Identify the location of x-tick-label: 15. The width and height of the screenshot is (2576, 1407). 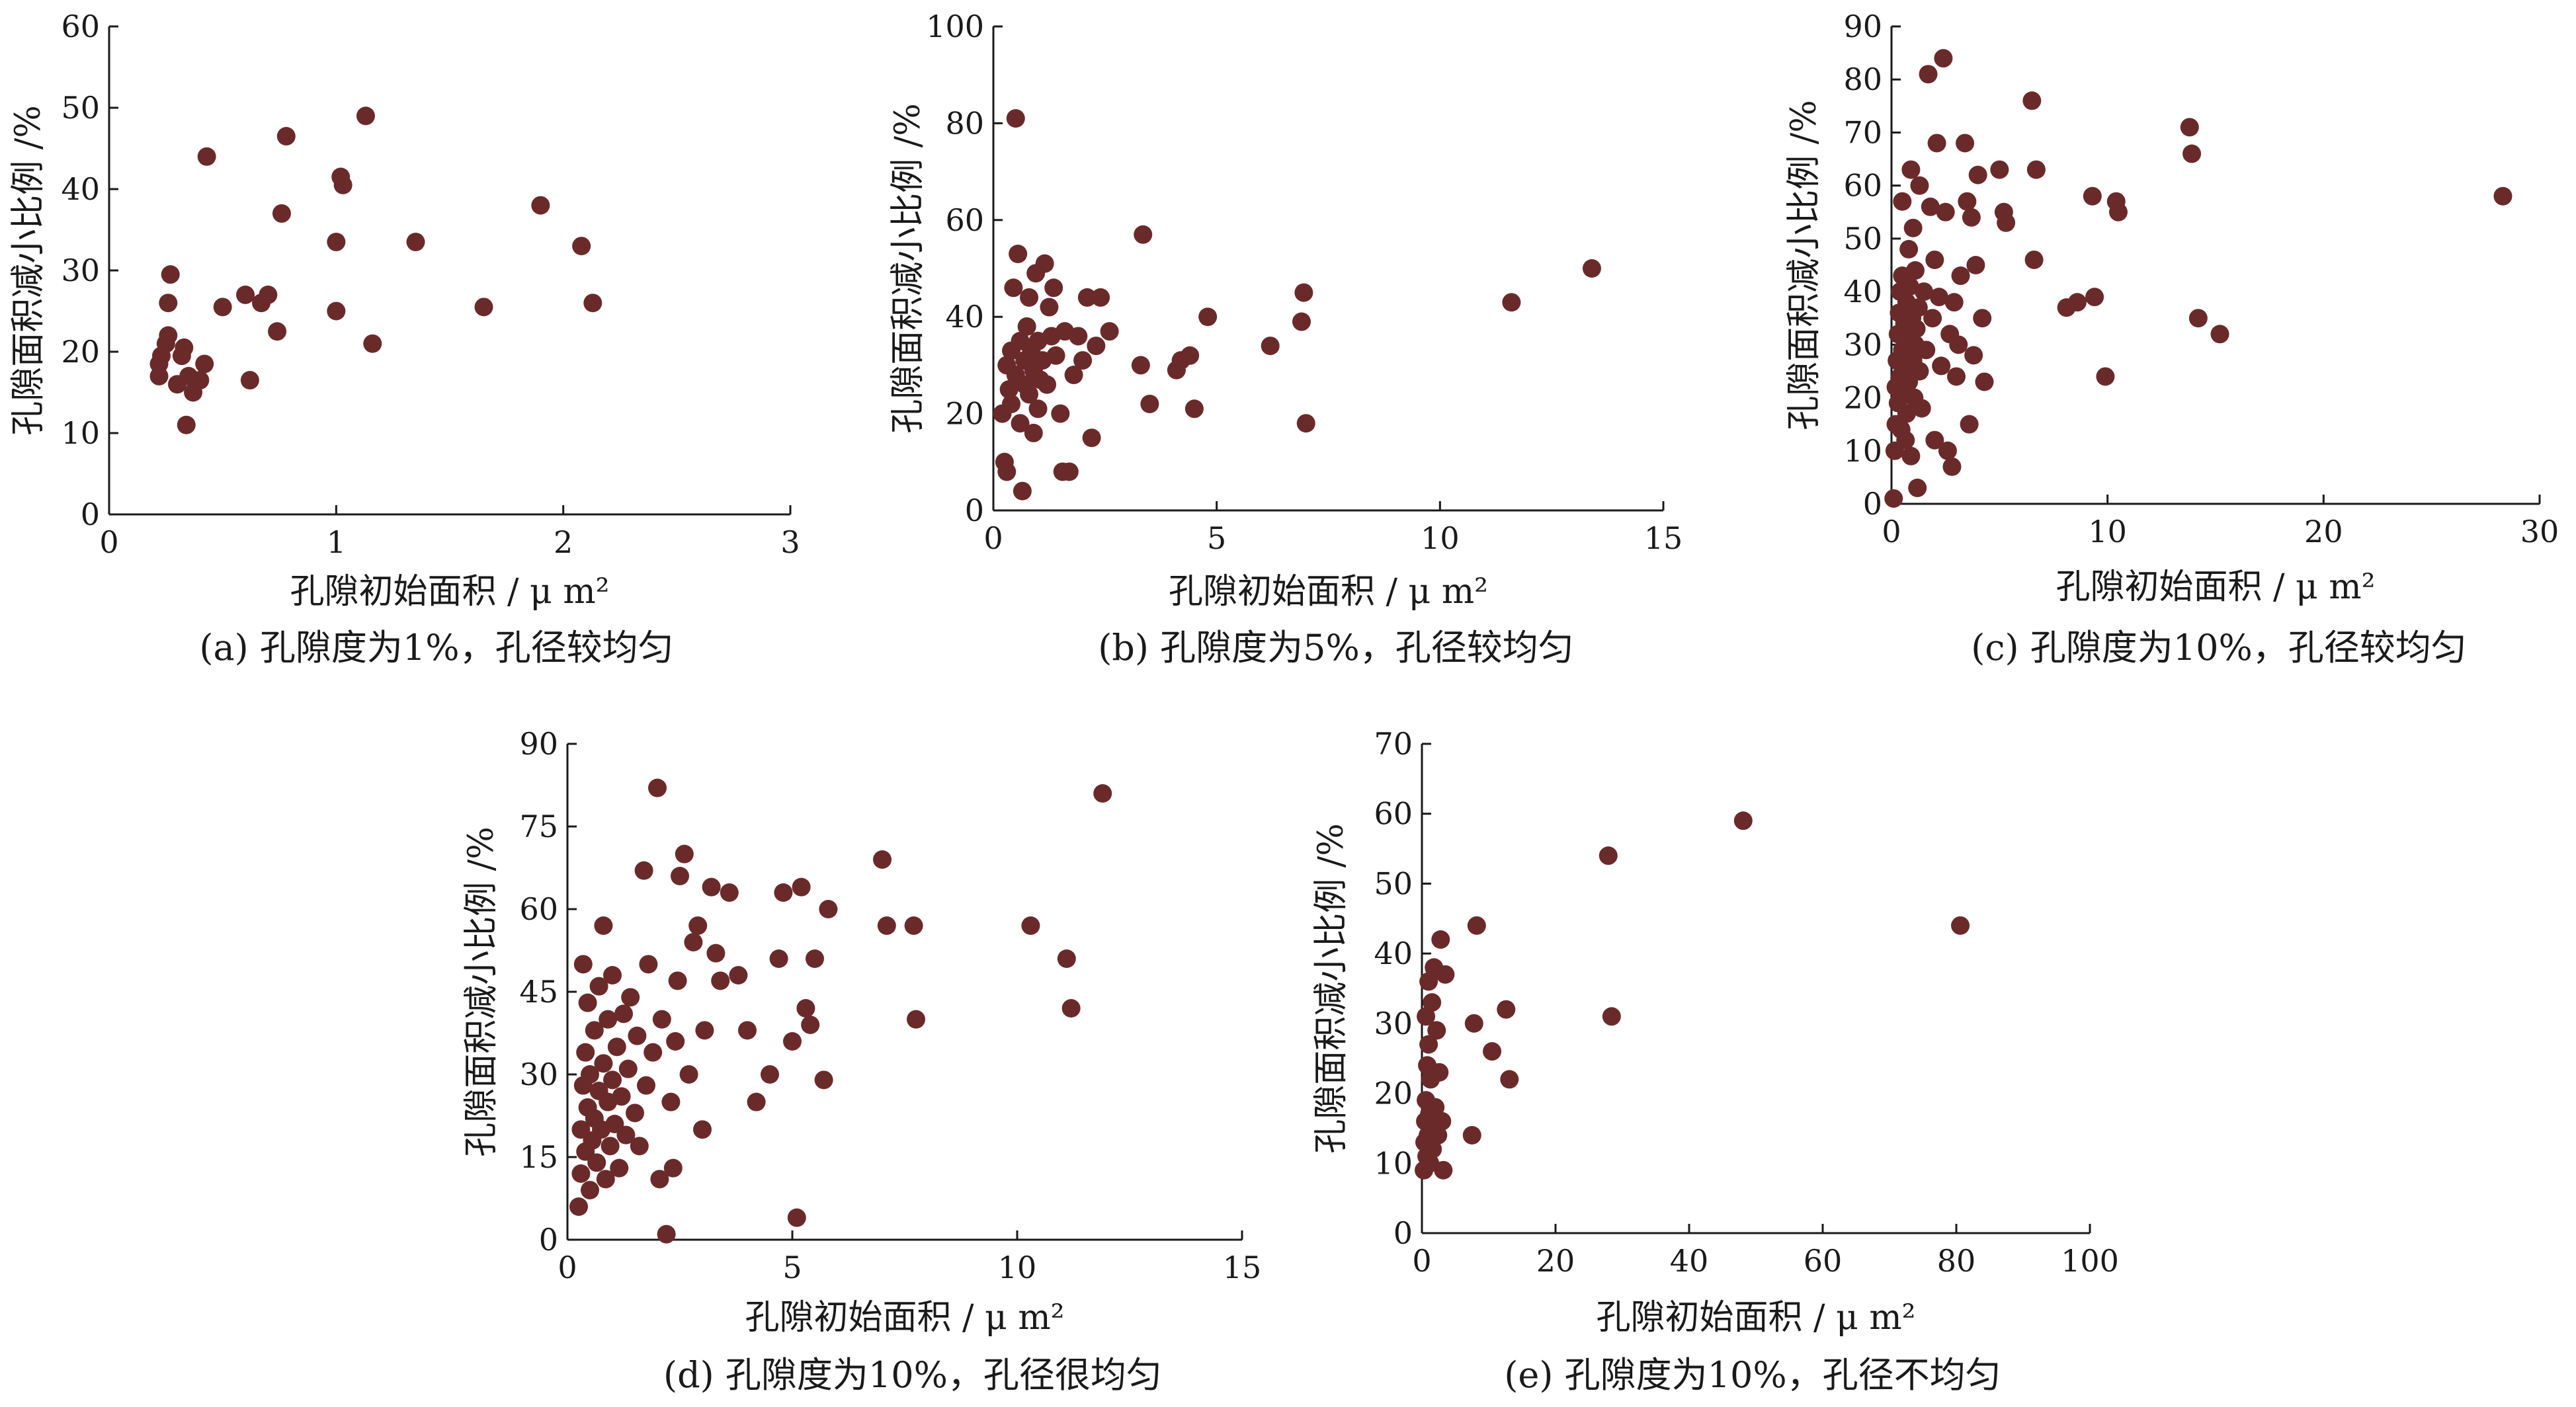
(1242, 1267).